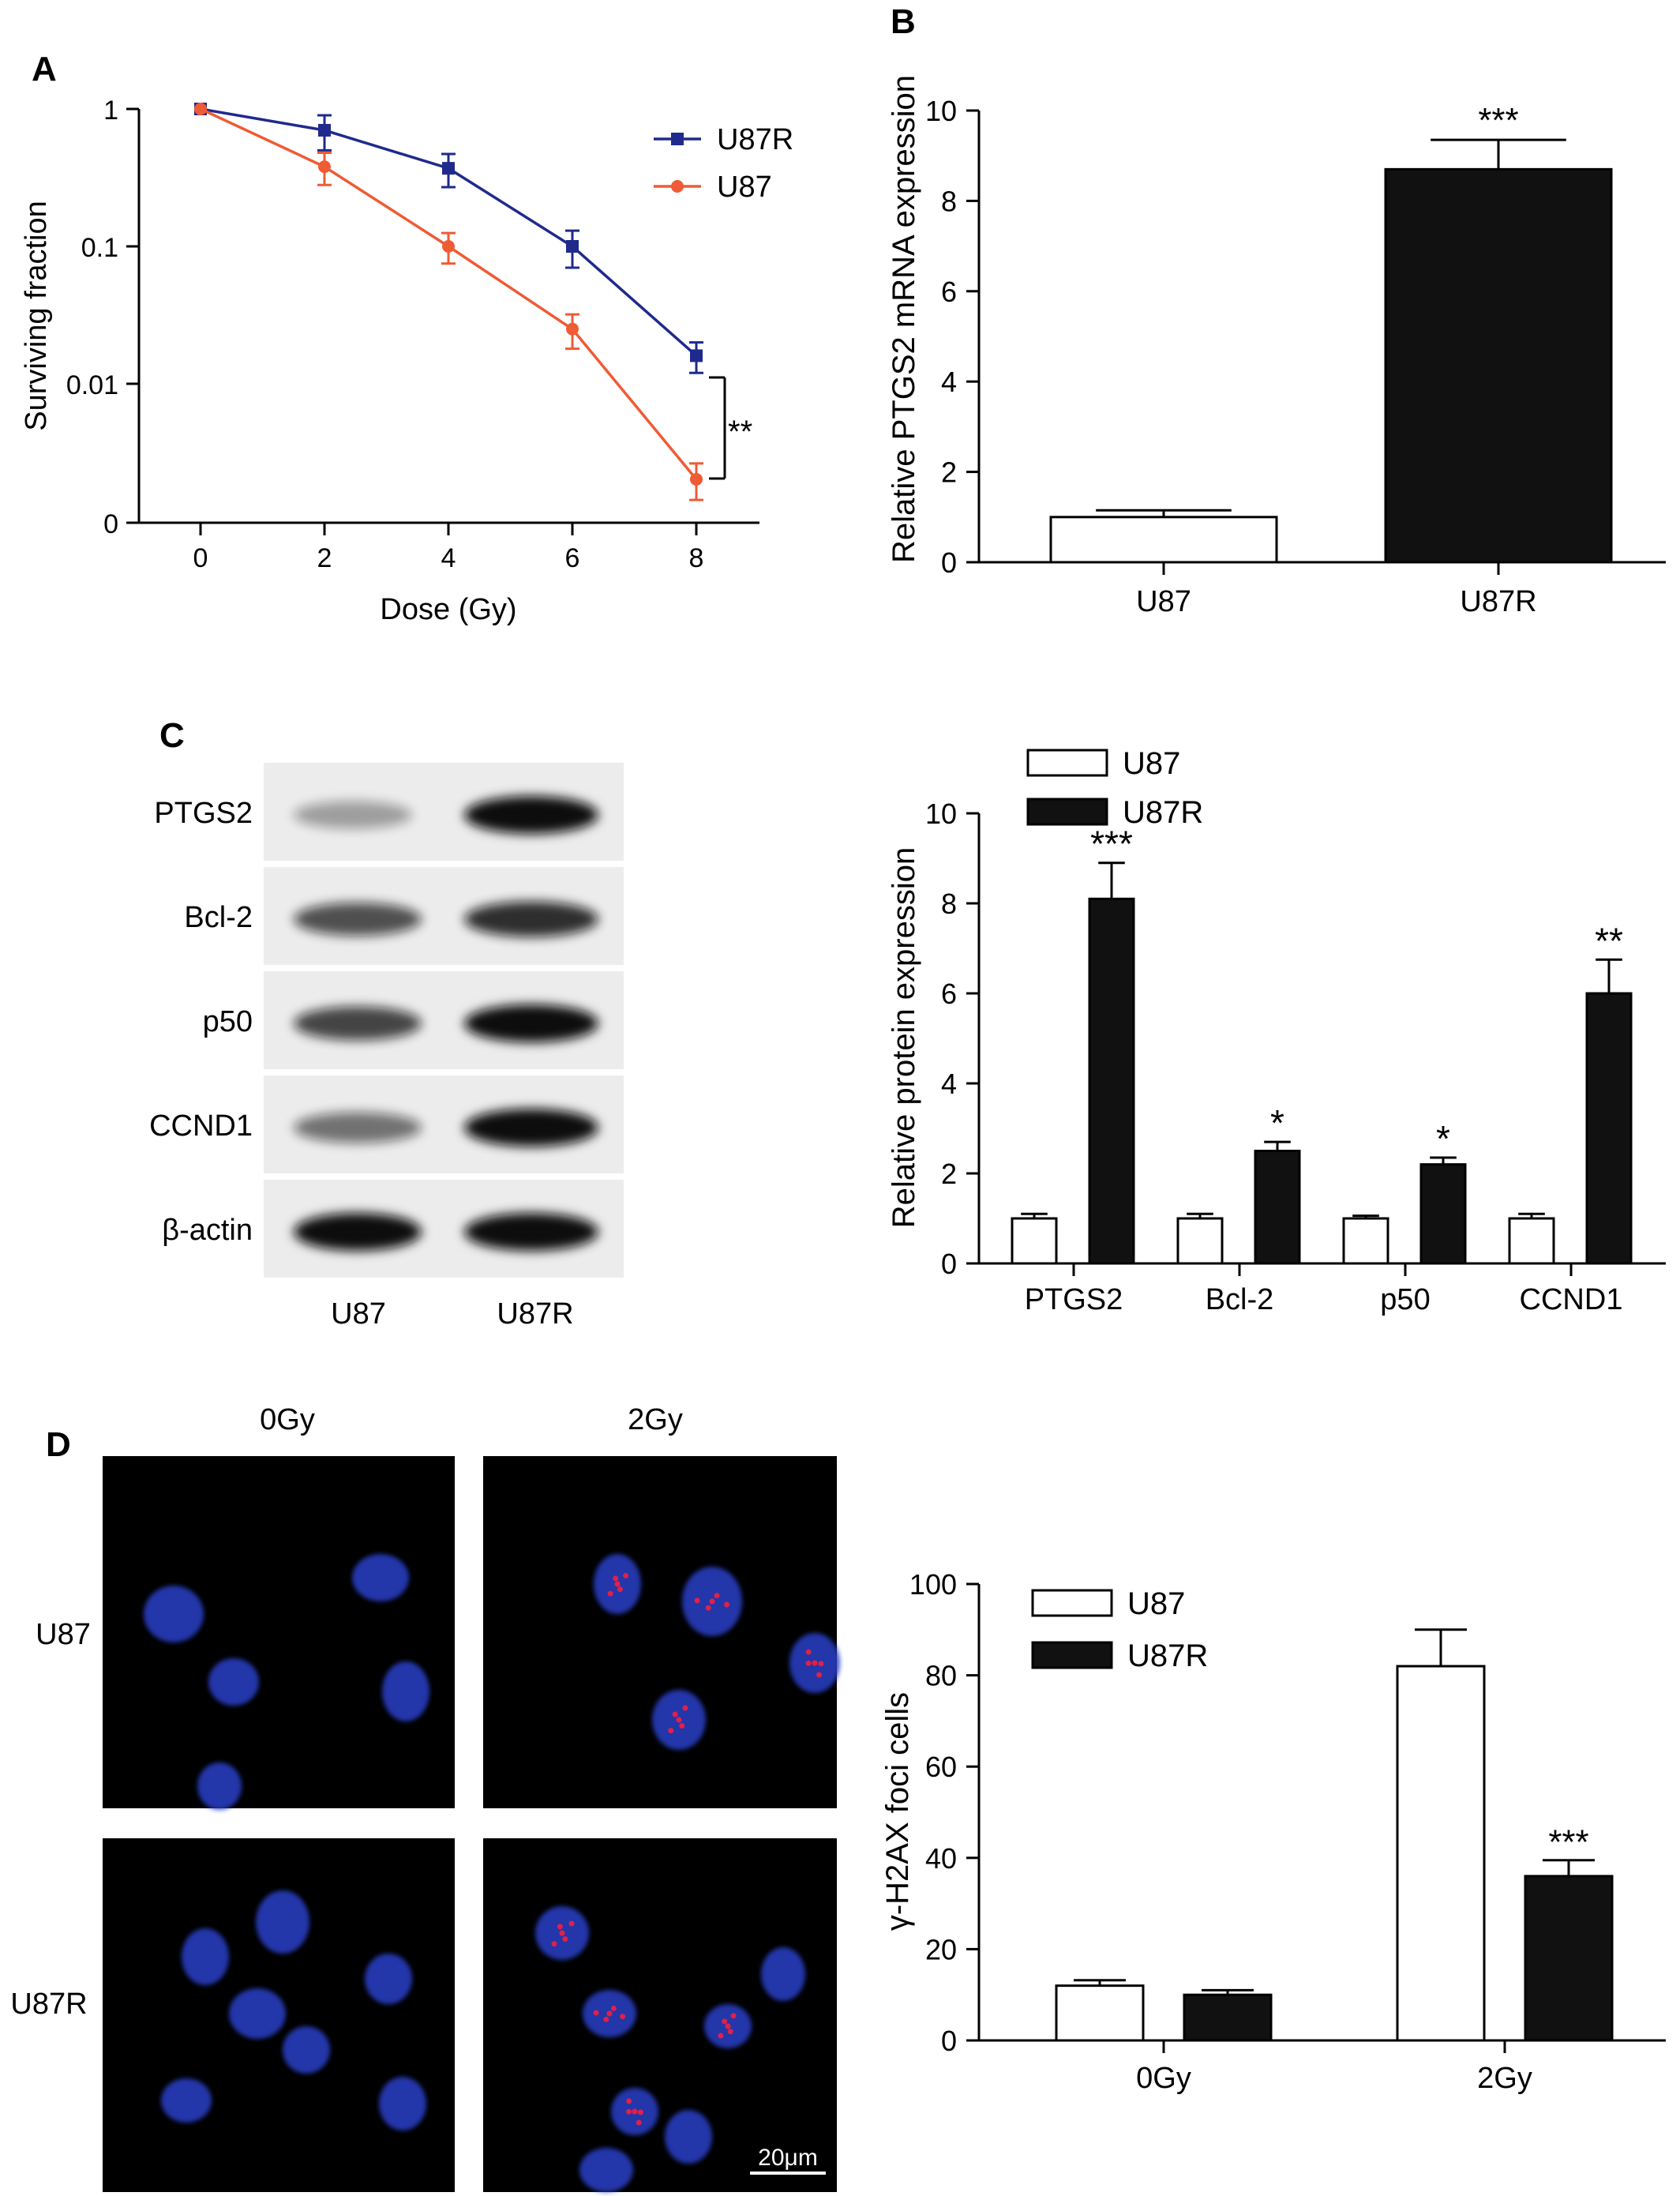 Image resolution: width=1680 pixels, height=2196 pixels. I want to click on a-y-tick-label: 0.1, so click(99, 248).